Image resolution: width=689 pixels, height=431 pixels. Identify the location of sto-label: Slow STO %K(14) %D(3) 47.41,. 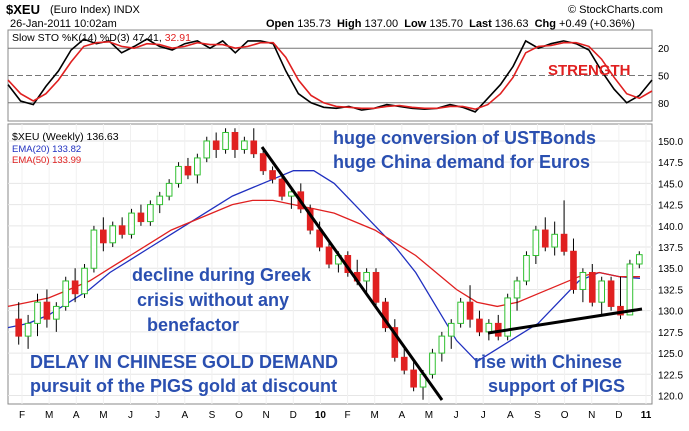
(87, 38).